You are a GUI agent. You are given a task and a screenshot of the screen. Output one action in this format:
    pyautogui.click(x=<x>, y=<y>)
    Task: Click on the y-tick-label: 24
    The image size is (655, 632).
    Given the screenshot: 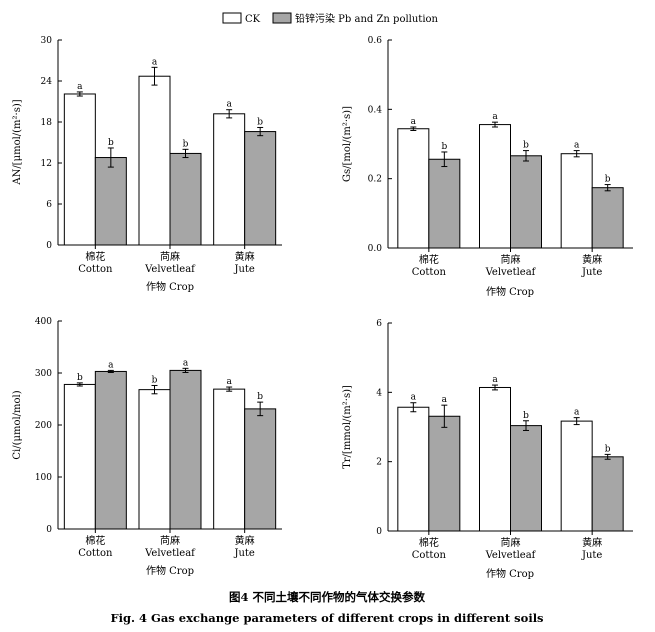 What is the action you would take?
    pyautogui.click(x=47, y=82)
    